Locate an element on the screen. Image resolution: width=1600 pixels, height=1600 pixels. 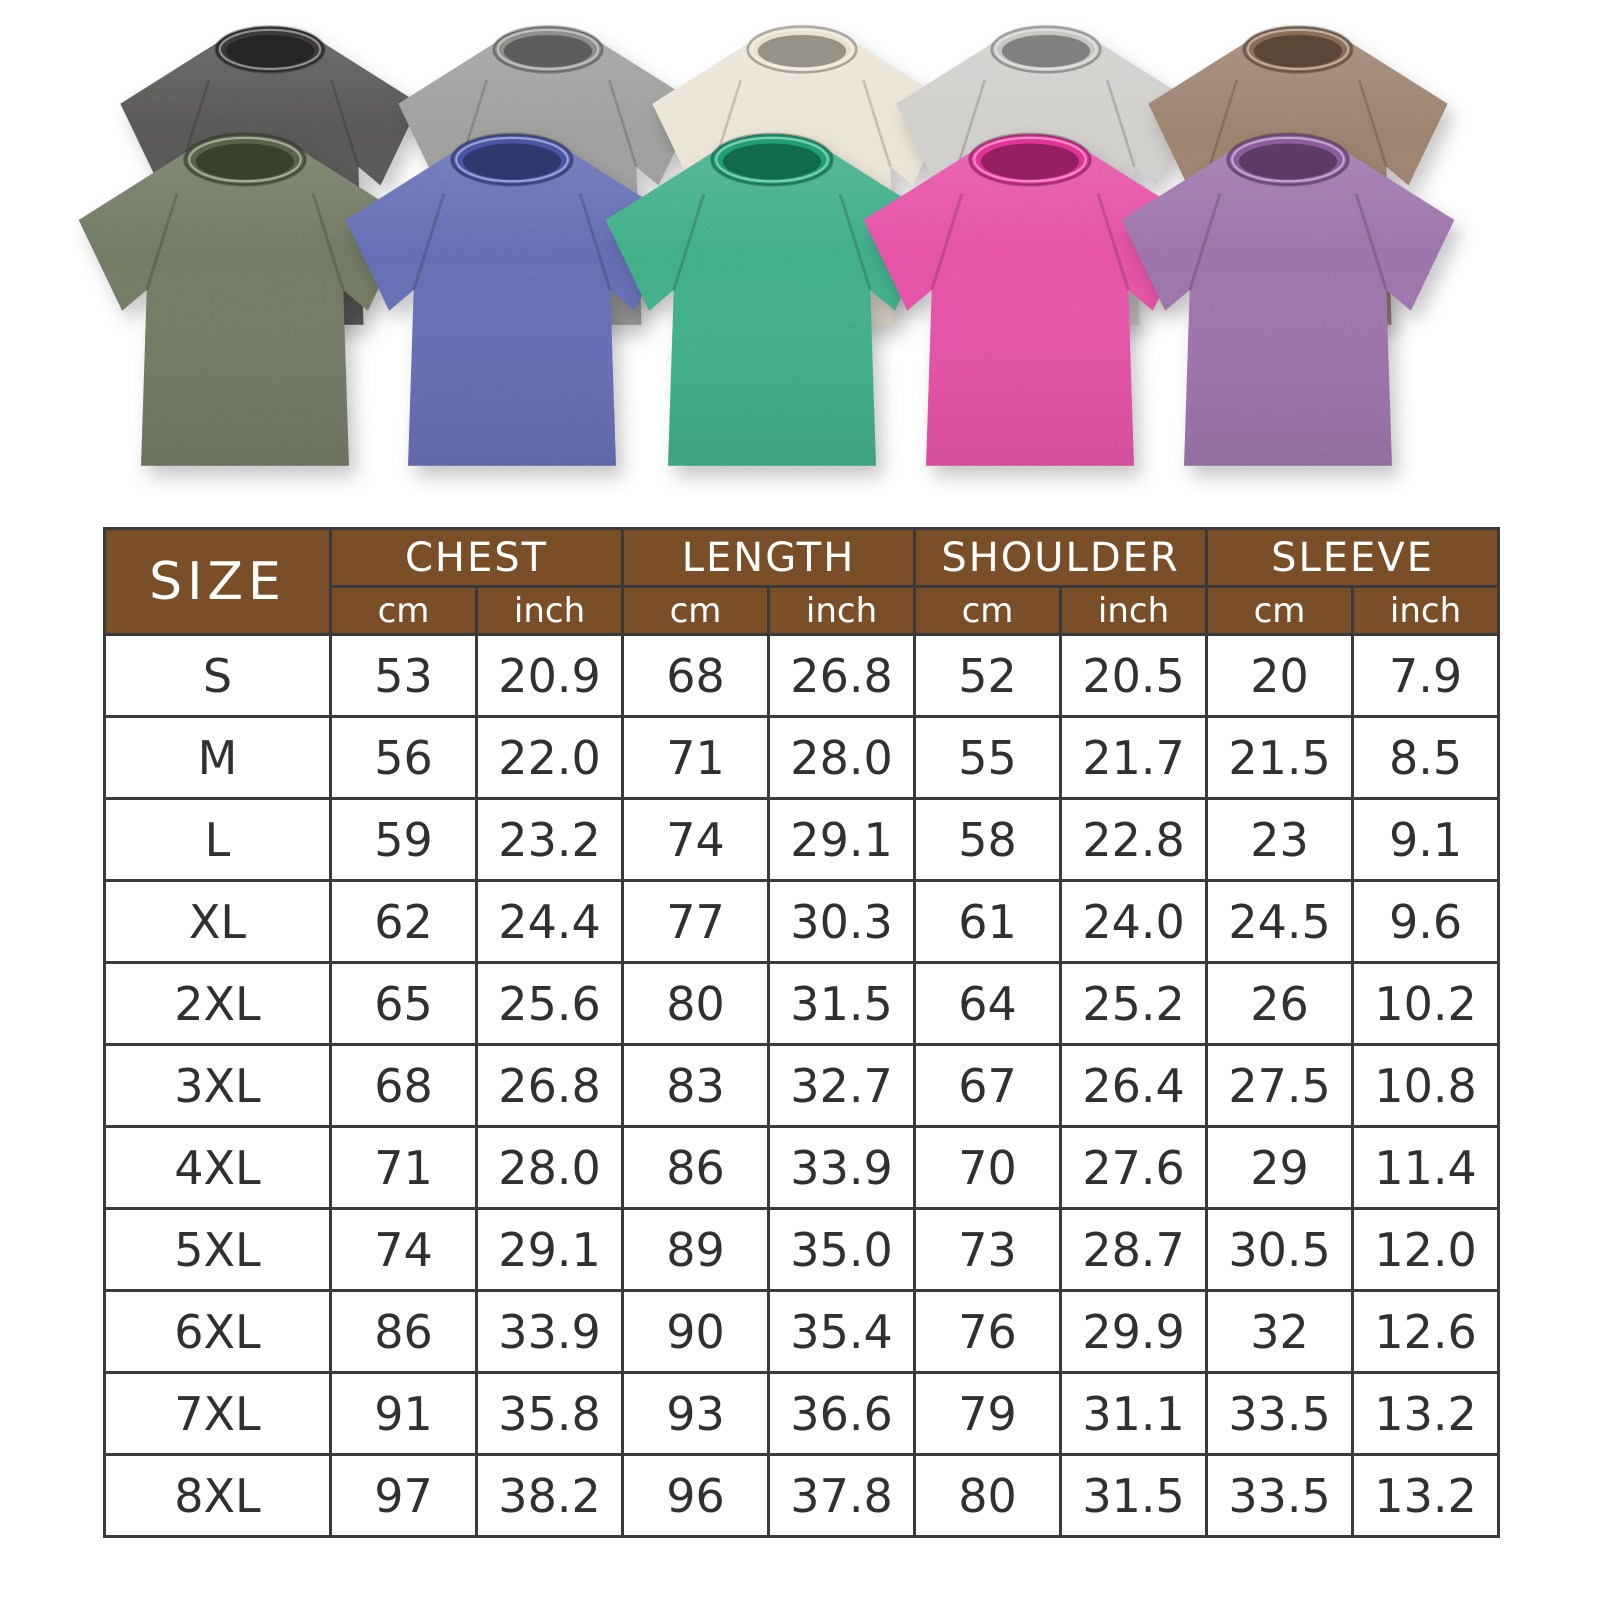
sleeve-inch-header: inch is located at coordinates (1426, 610).